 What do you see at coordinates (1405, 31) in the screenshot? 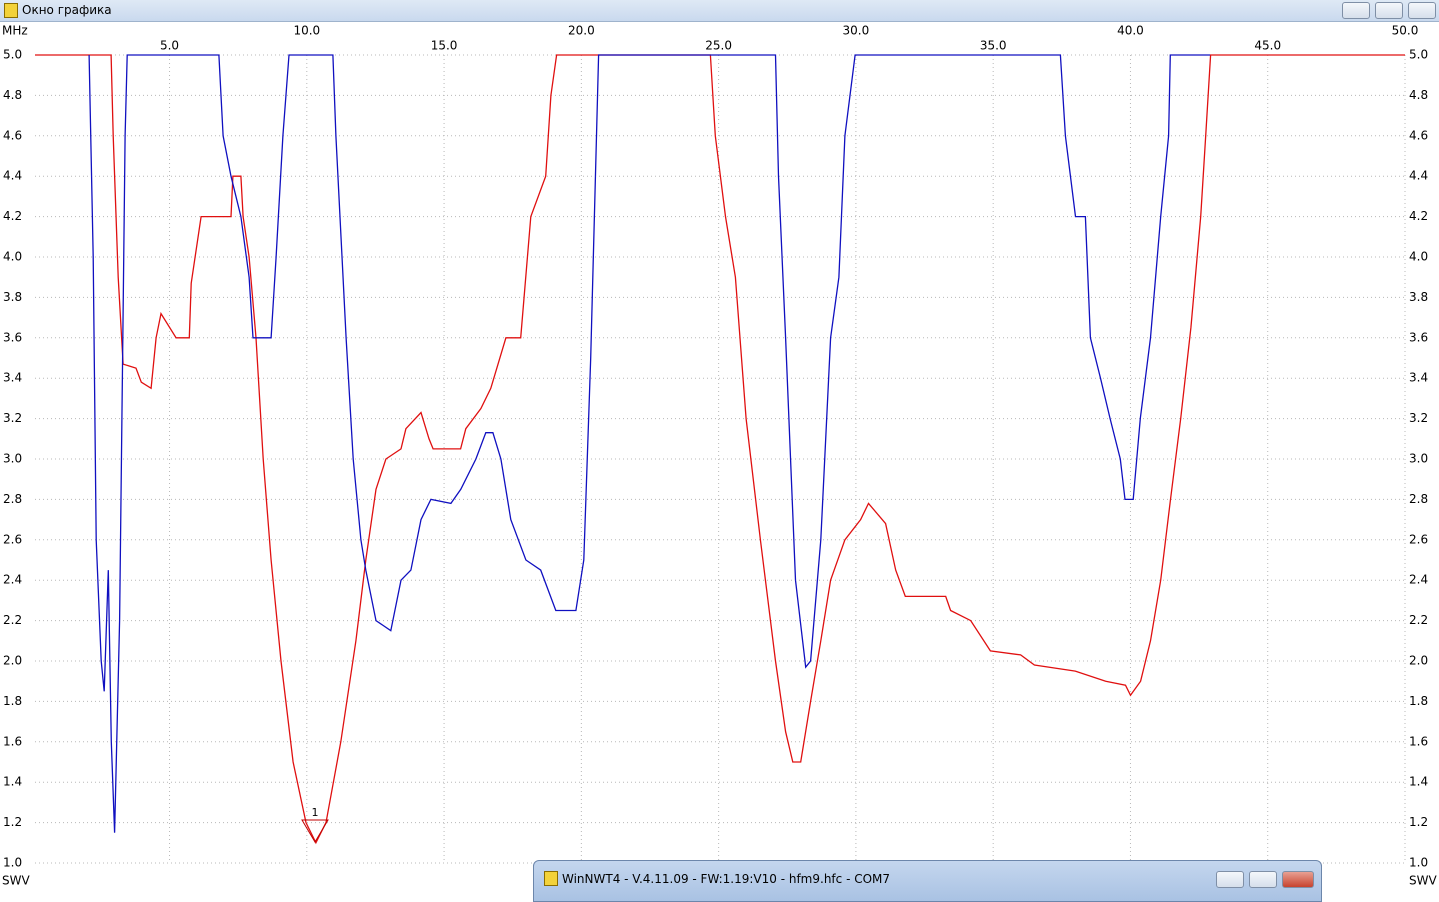
I see `x-tick-label: 50.0` at bounding box center [1405, 31].